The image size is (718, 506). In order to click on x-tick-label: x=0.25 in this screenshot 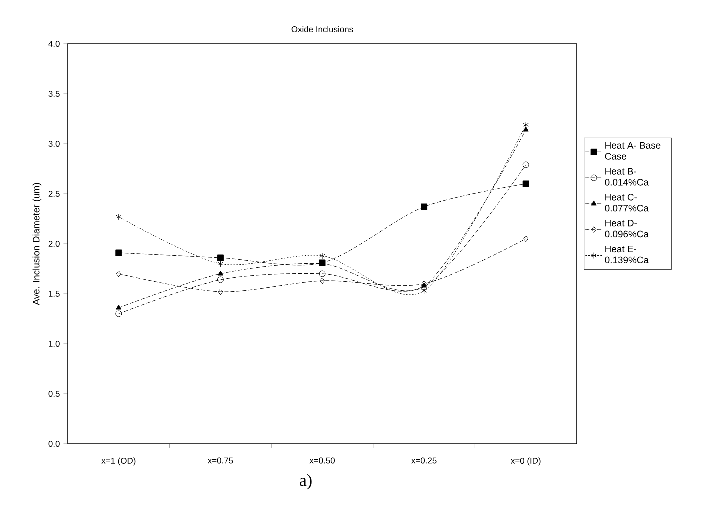, I will do `click(424, 461)`.